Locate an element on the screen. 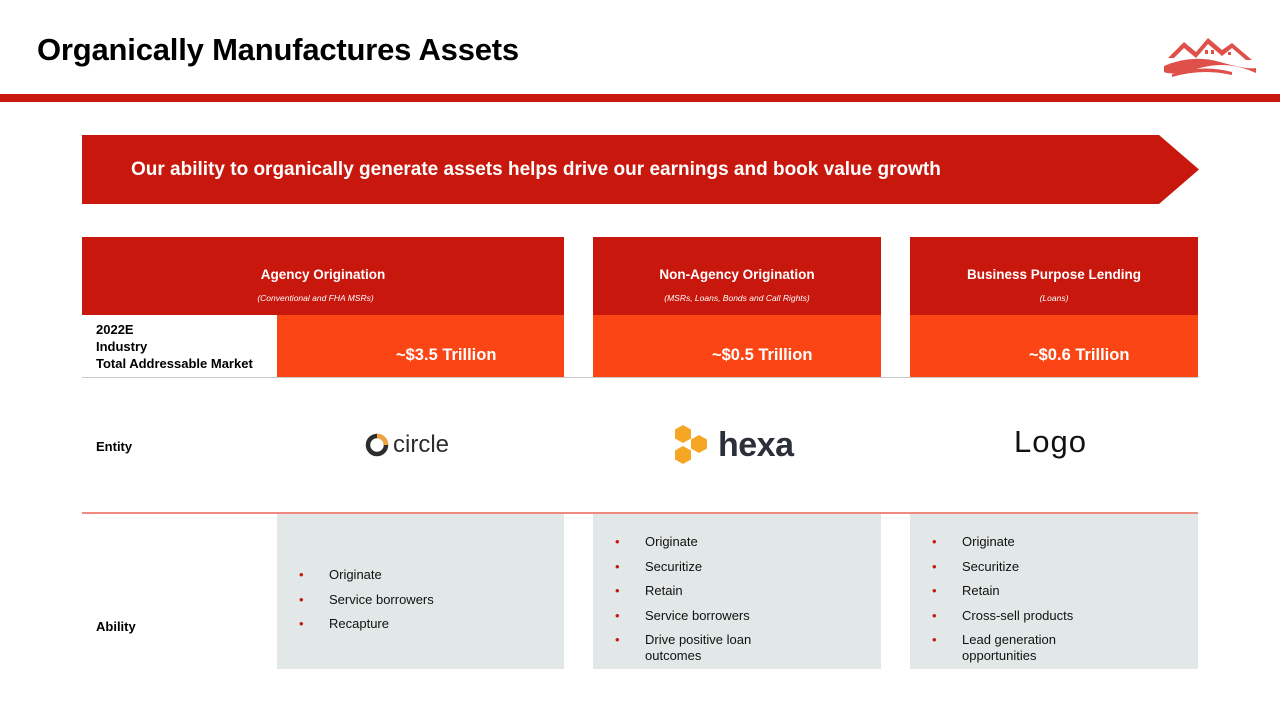  page-title: Organically Manufactures Assets is located at coordinates (278, 49).